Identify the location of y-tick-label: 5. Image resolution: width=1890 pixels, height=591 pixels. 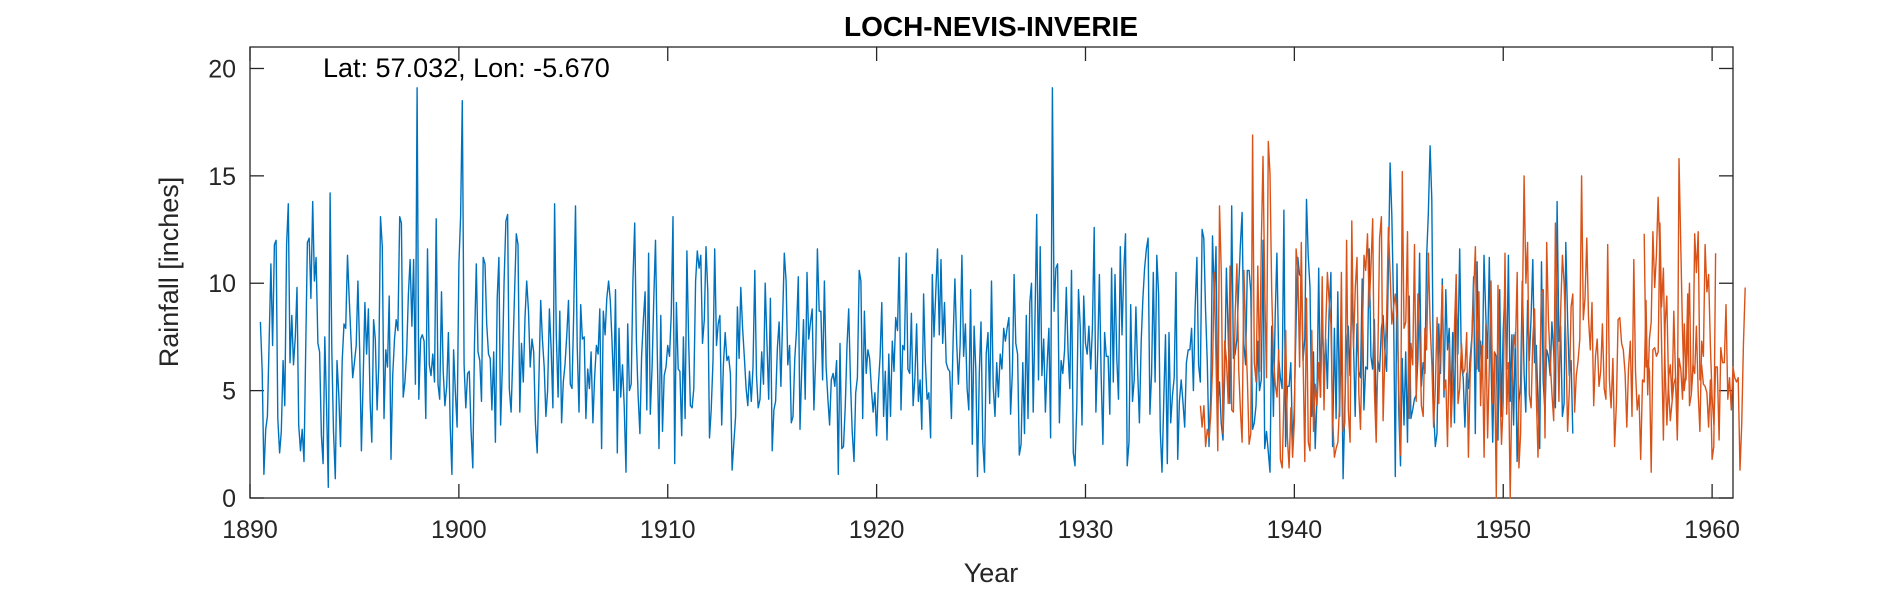
(229, 392).